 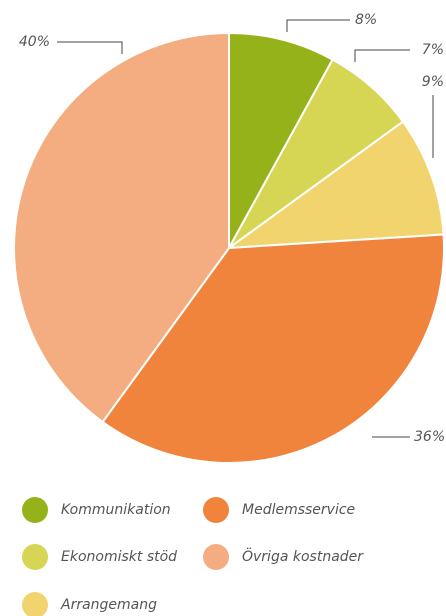 What do you see at coordinates (429, 437) in the screenshot?
I see `data-label: 36%` at bounding box center [429, 437].